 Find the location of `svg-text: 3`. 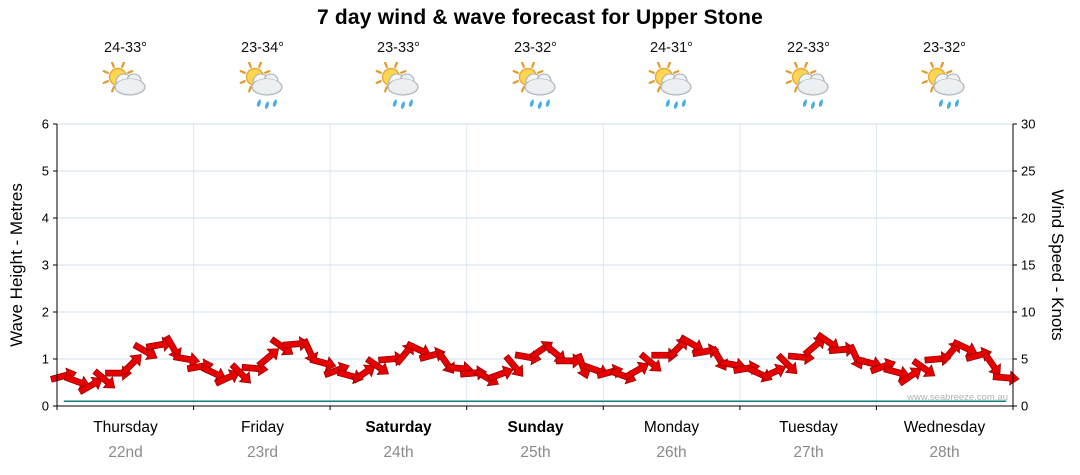

svg-text: 3 is located at coordinates (45, 265).